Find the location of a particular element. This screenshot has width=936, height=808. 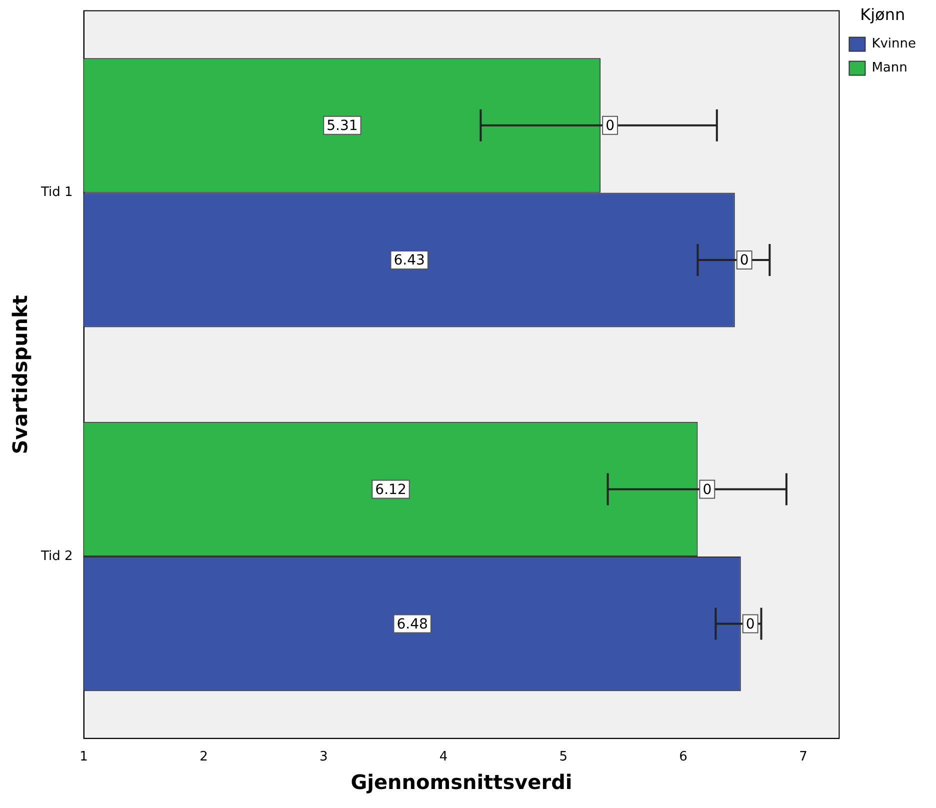

y-tick-label: Tid 1 is located at coordinates (56, 192).